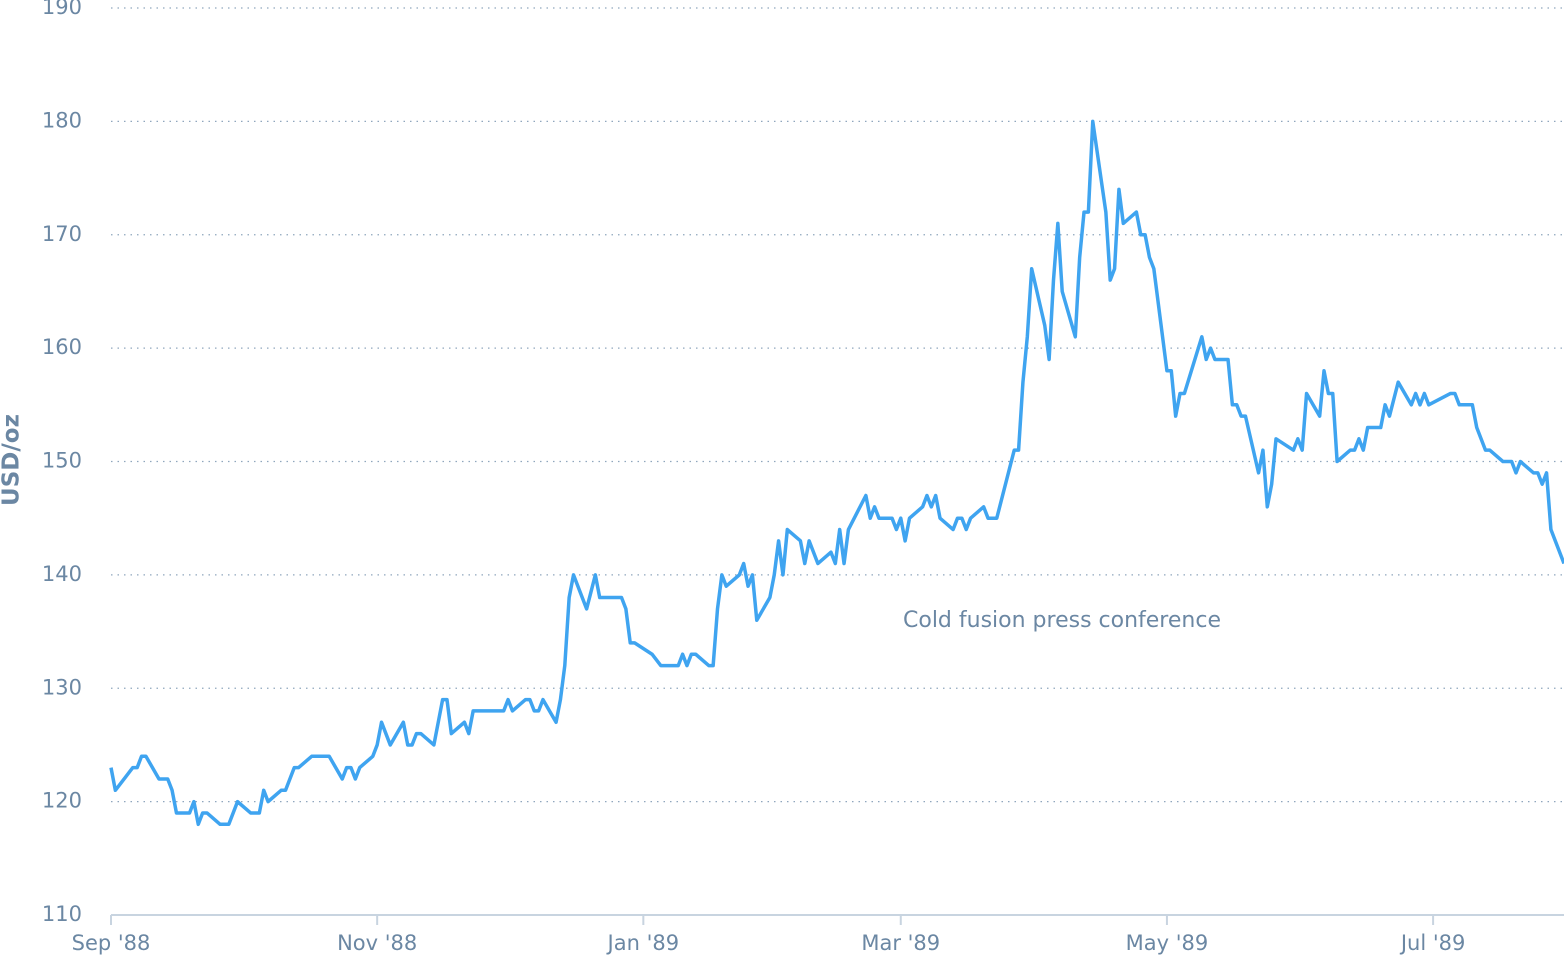 This screenshot has height=963, width=1564. What do you see at coordinates (1062, 620) in the screenshot?
I see `annotation: Cold fusion press conference` at bounding box center [1062, 620].